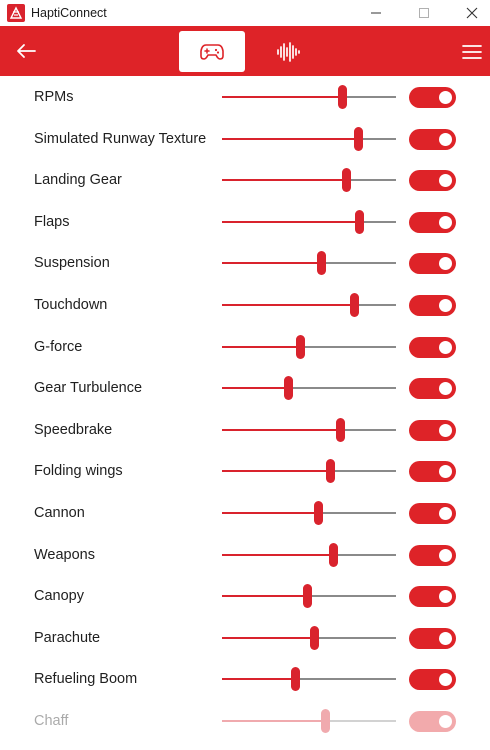 The height and width of the screenshot is (750, 490). What do you see at coordinates (469, 13) in the screenshot?
I see `close-button` at bounding box center [469, 13].